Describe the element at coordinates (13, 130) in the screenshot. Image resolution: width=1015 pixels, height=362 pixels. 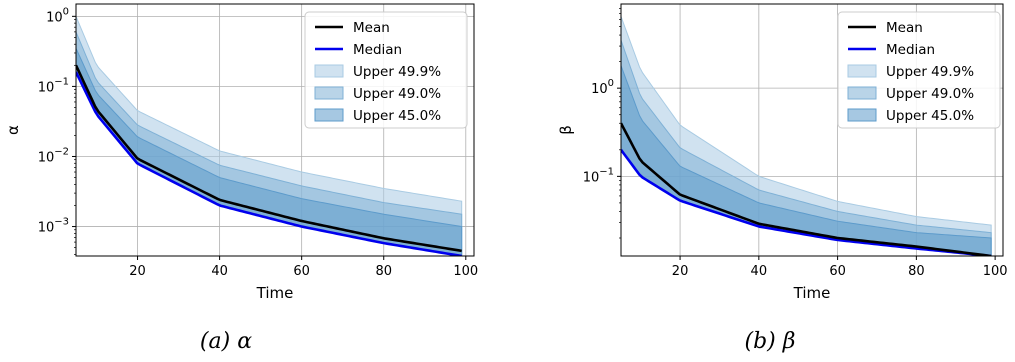
I see `y-axis-label: α` at that location.